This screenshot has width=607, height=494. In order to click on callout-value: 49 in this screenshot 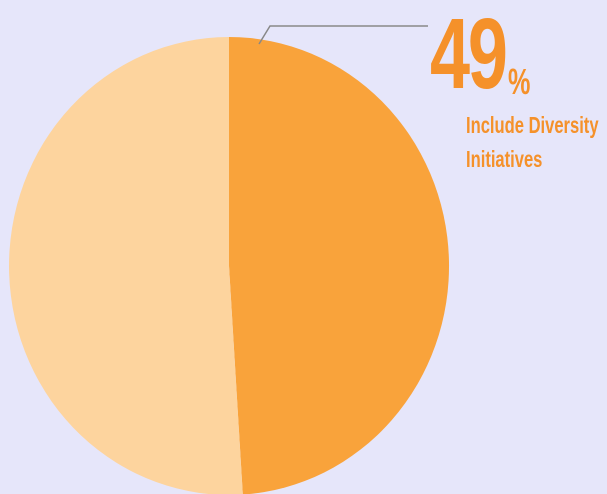, I will do `click(469, 55)`.